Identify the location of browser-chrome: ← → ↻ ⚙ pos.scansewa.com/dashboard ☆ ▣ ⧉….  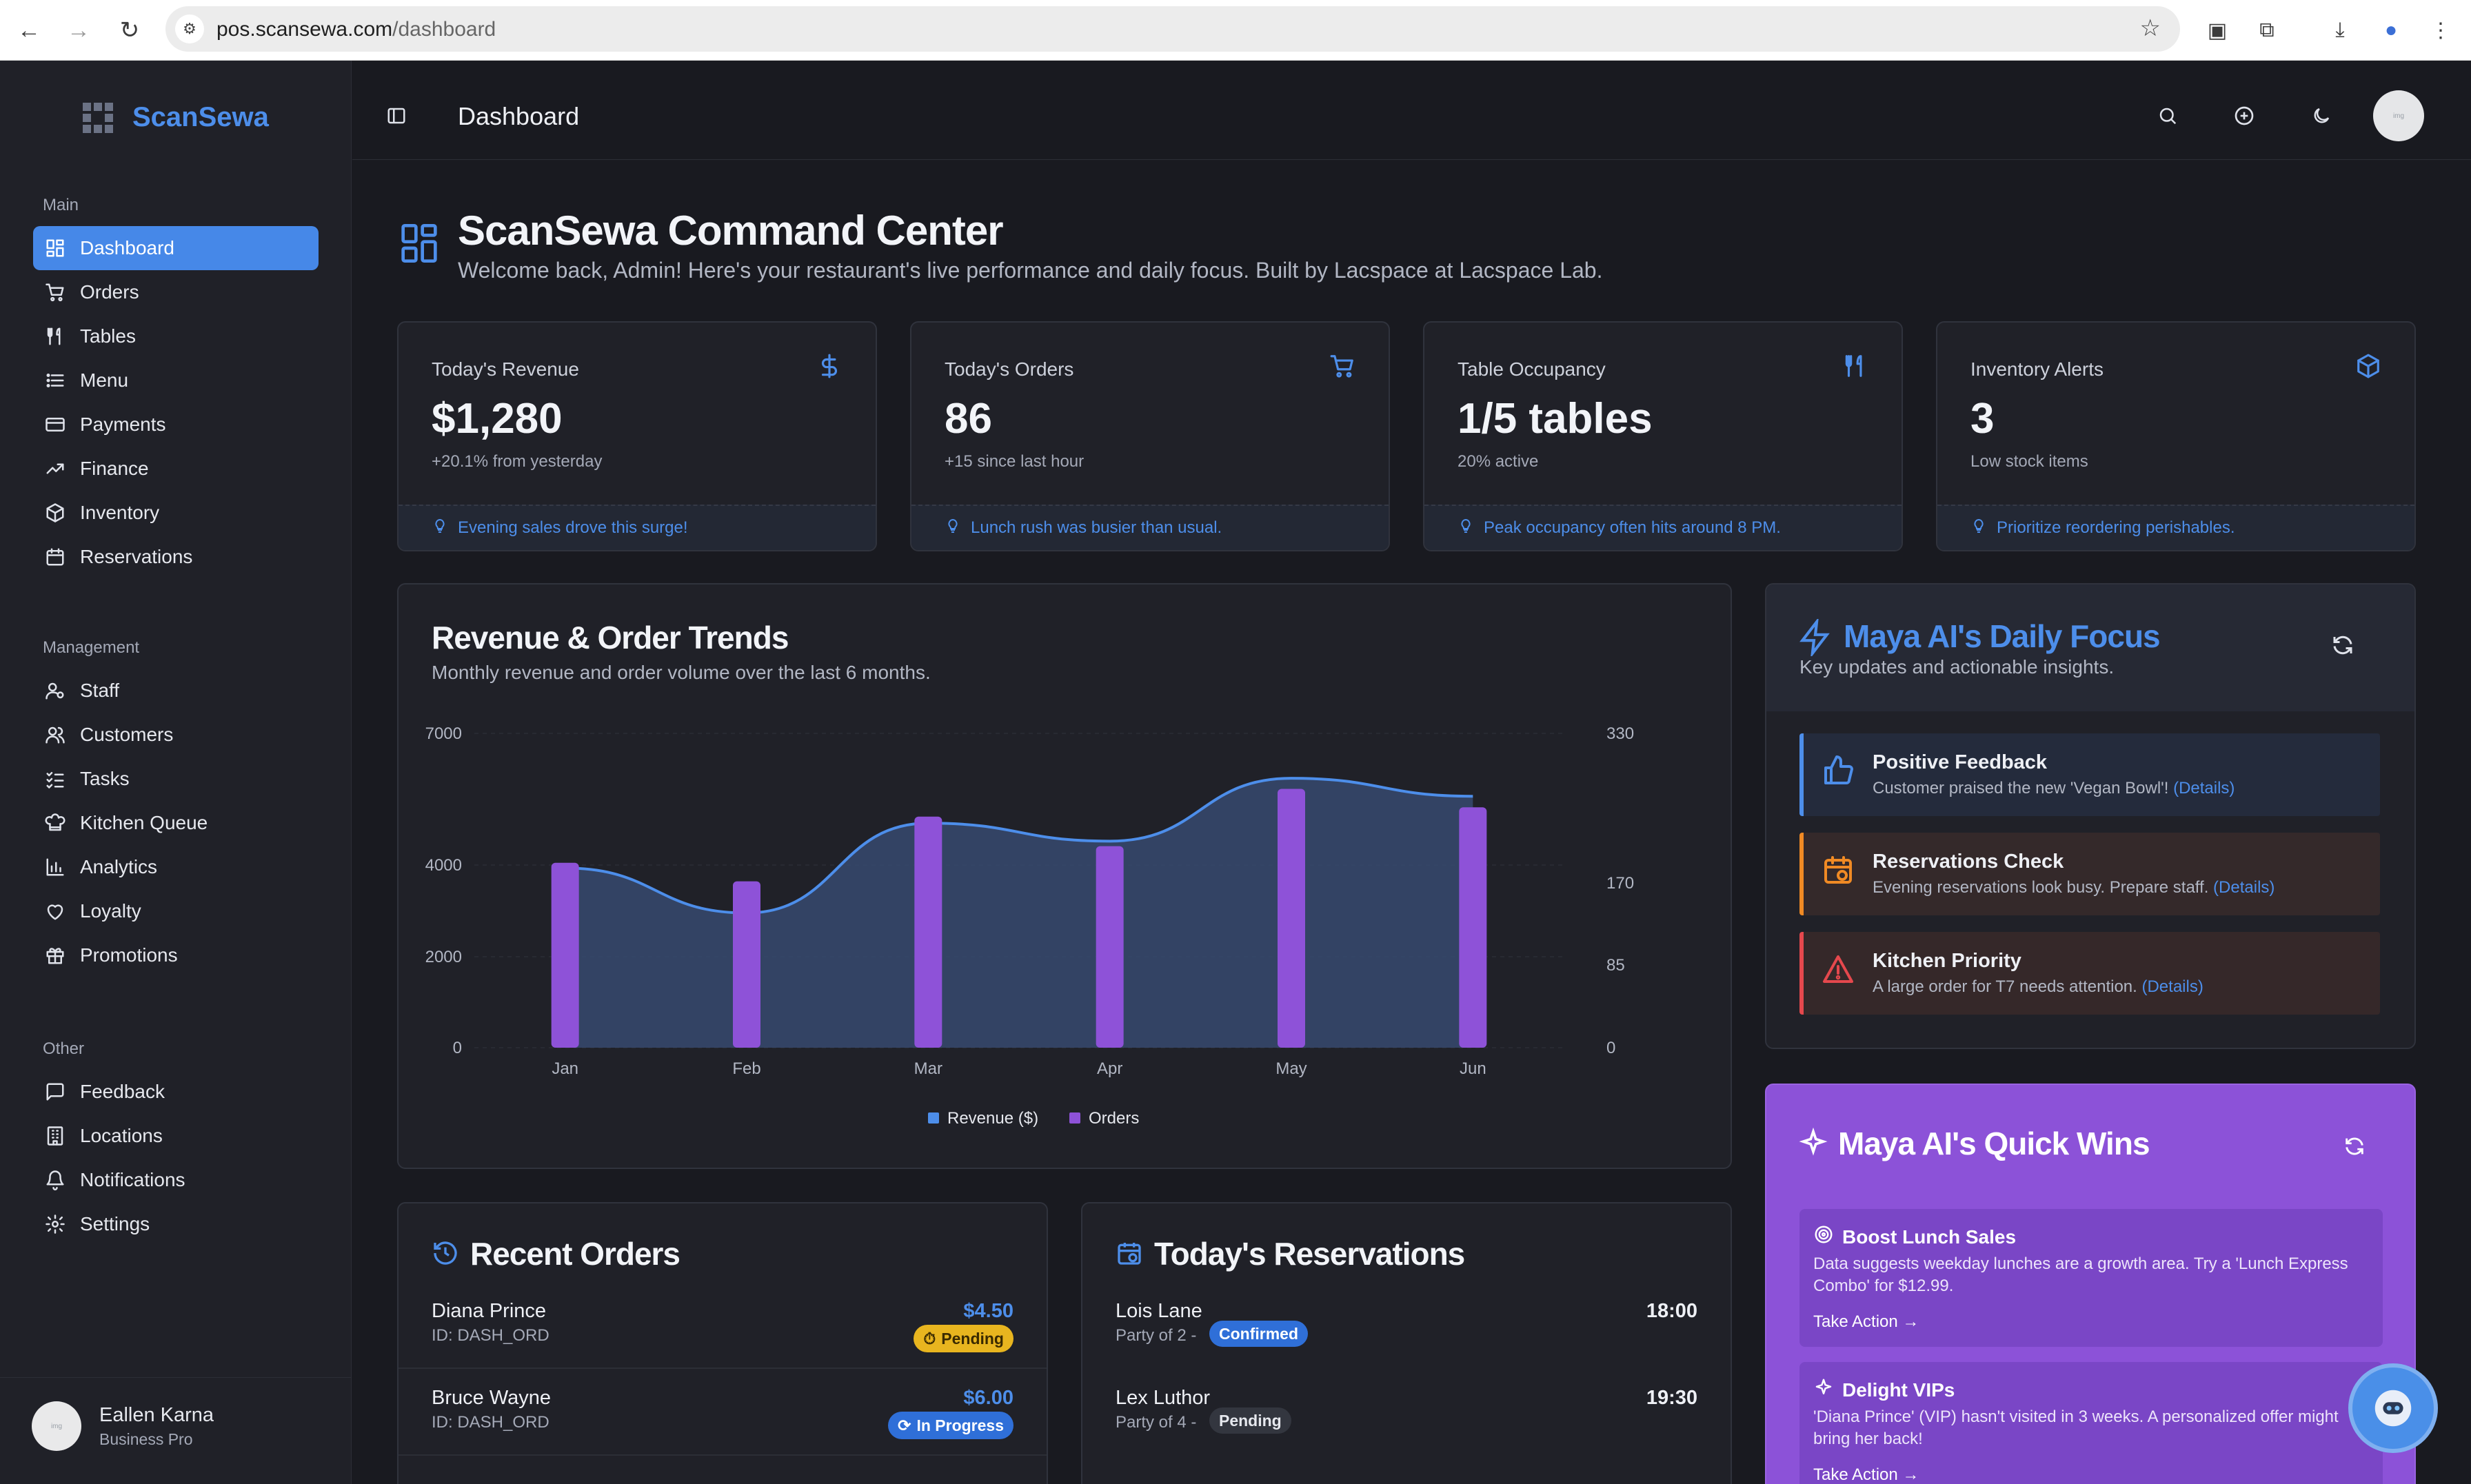
(1235, 30).